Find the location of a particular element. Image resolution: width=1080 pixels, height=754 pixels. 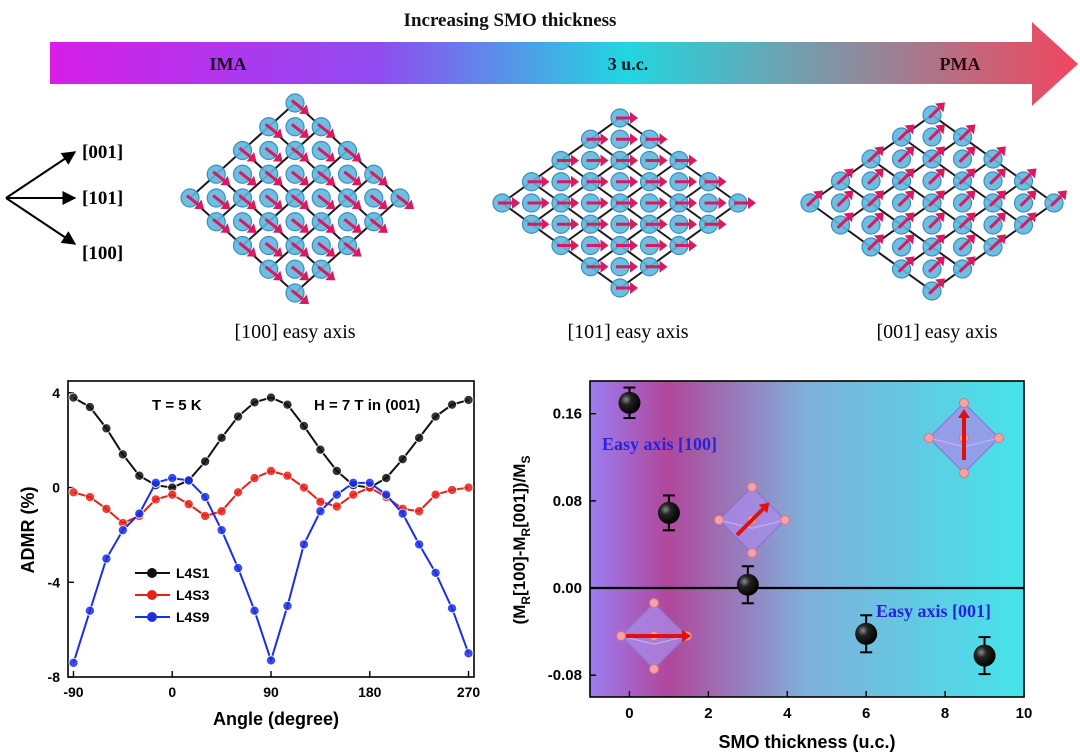

admr-legend-marker is located at coordinates (152, 617).